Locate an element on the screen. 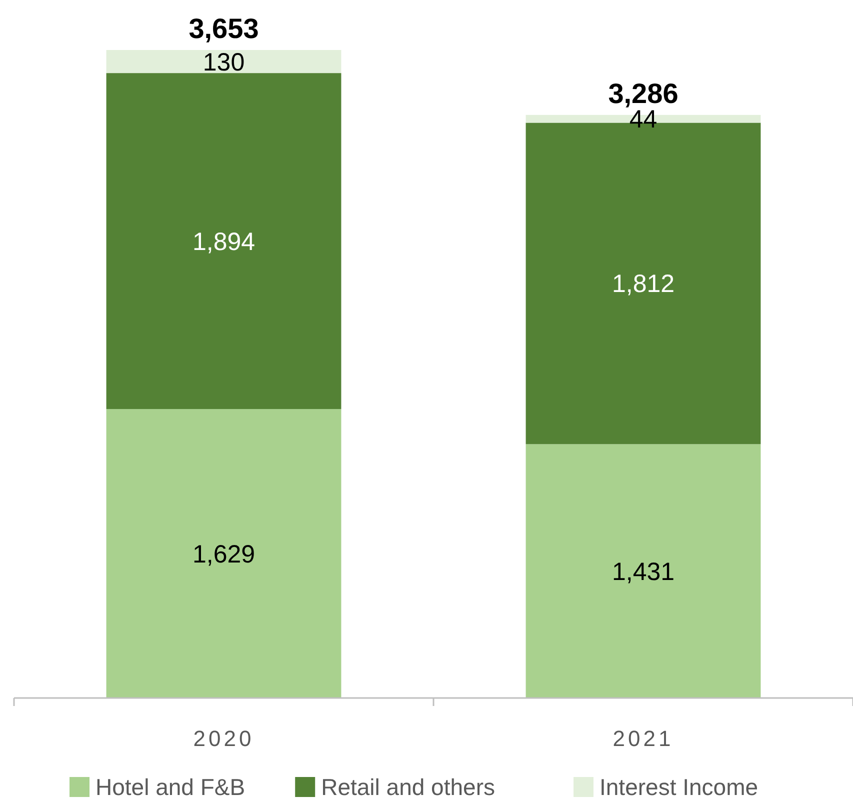 This screenshot has width=853, height=812. total-label: 3,653 is located at coordinates (223, 28).